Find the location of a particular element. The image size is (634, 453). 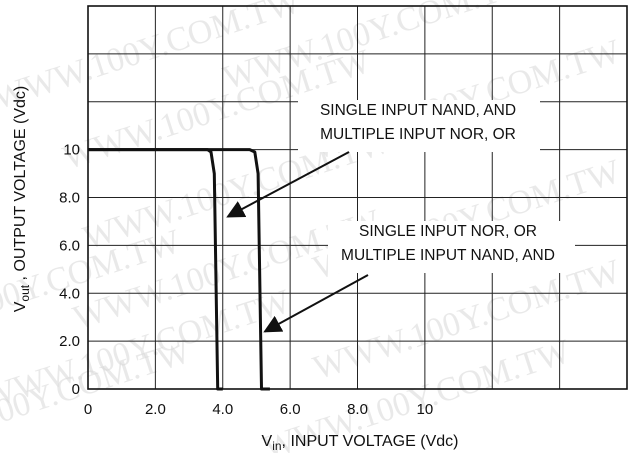

y-tick-label: 6.0 is located at coordinates (69, 245).